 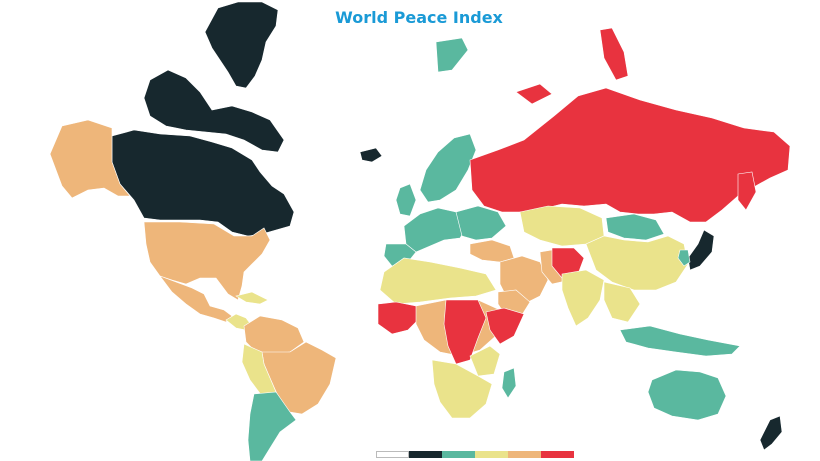 I want to click on region-china, so click(x=637, y=263).